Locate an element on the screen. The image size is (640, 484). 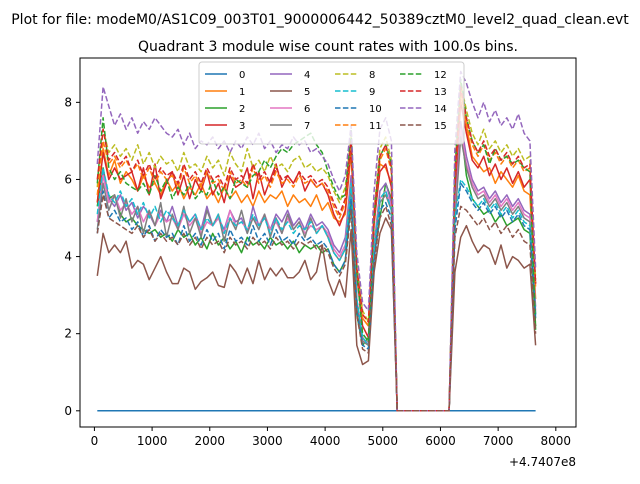
x-tick-label: 7000 is located at coordinates (498, 441).